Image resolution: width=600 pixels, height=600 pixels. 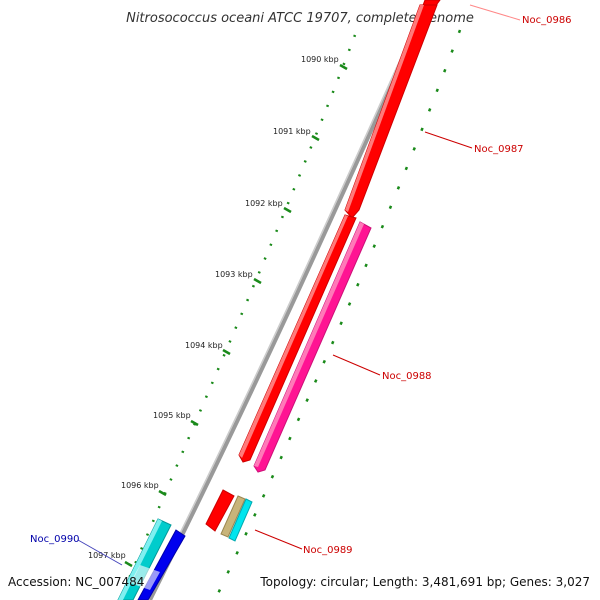 What do you see at coordinates (384, 108) in the screenshot?
I see `gene-noc-0987-shade` at bounding box center [384, 108].